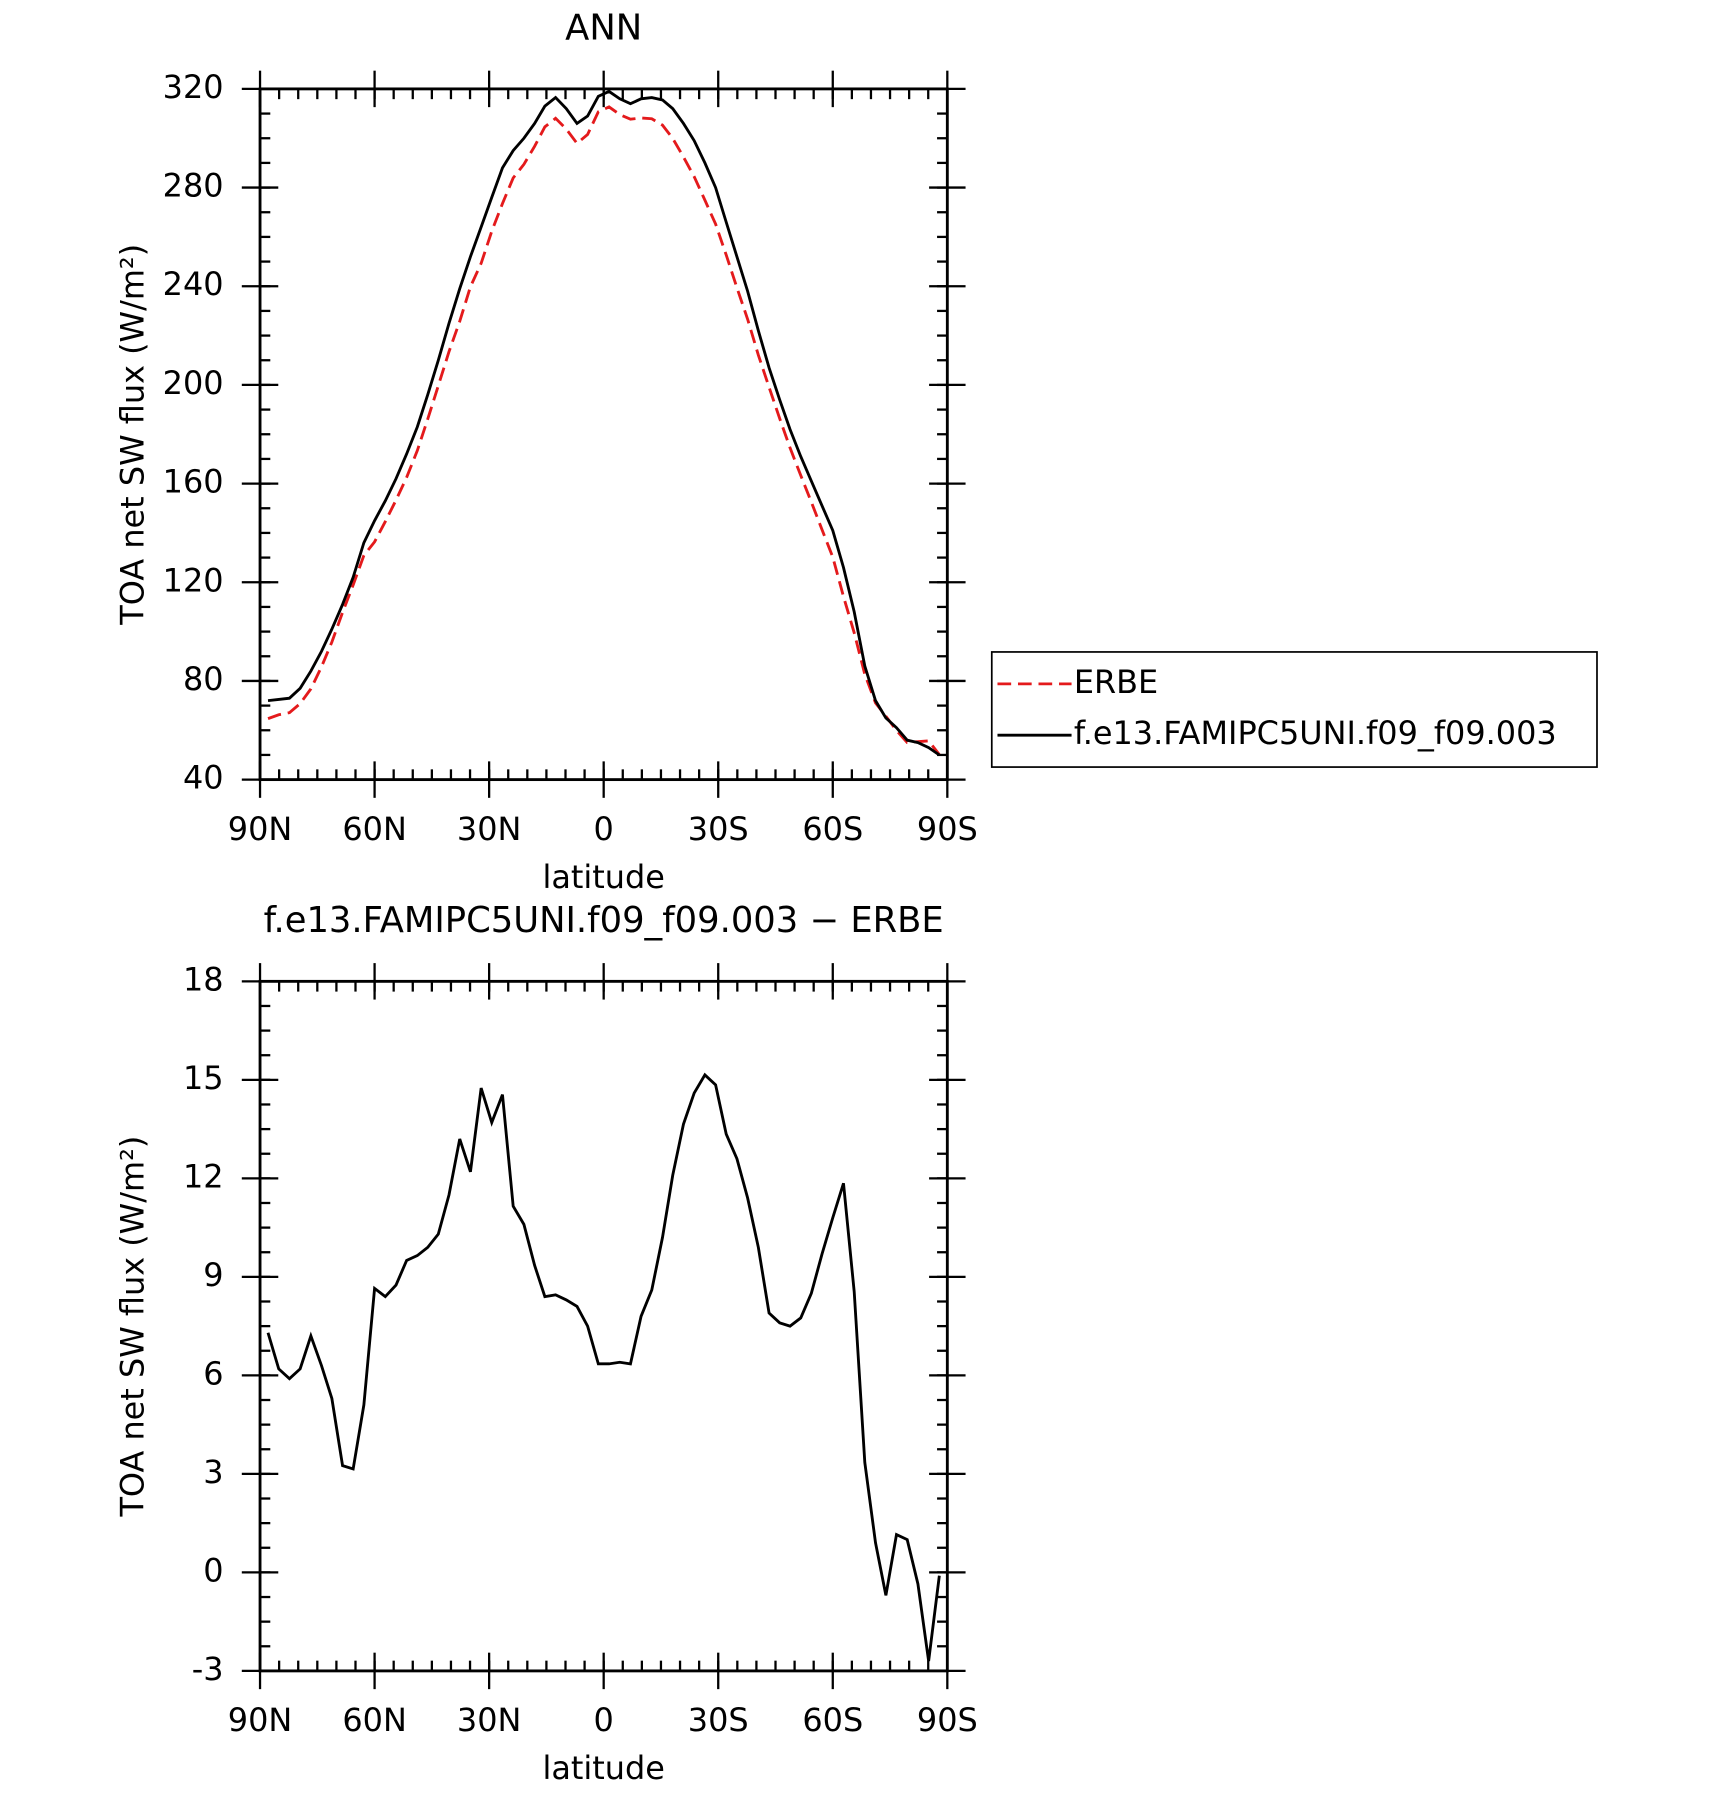 This screenshot has width=1710, height=1794. Describe the element at coordinates (193, 580) in the screenshot. I see `y-tick-label: 120` at that location.